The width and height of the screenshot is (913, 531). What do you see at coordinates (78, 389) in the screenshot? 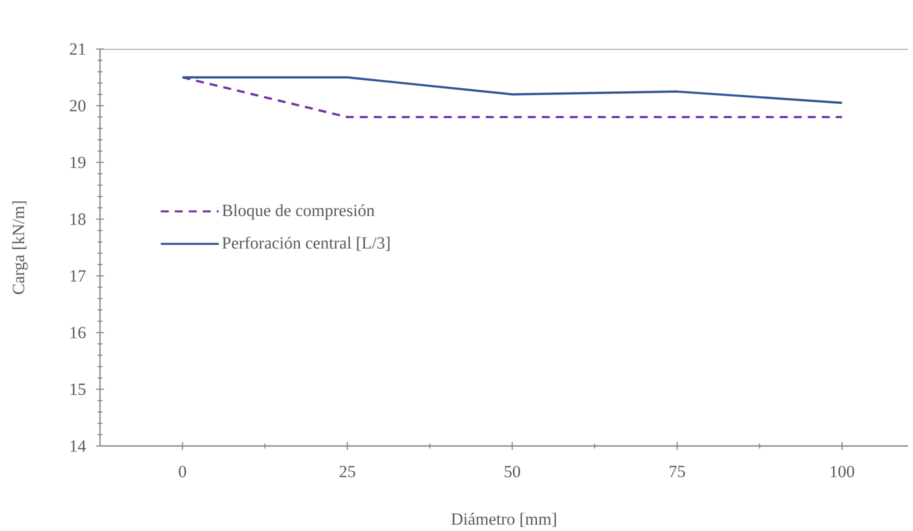
I see `y-tick-label: 15` at bounding box center [78, 389].